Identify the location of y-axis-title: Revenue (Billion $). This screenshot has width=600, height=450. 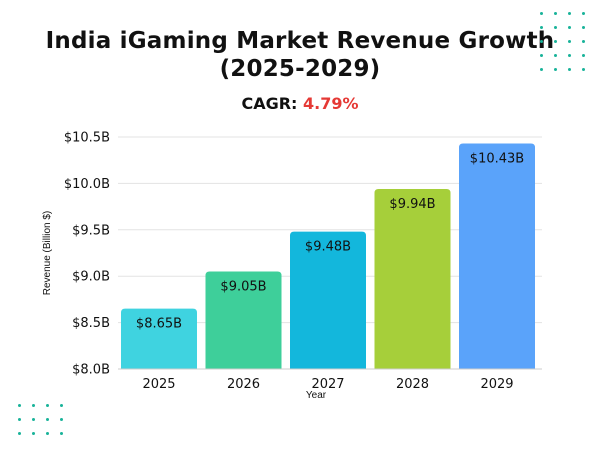
(47, 253).